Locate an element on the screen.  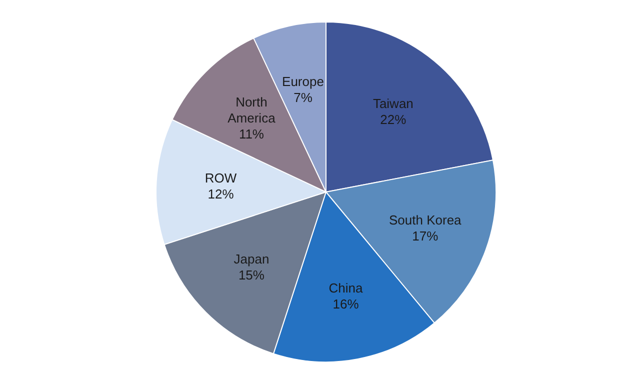
slice-label: ROW is located at coordinates (221, 177).